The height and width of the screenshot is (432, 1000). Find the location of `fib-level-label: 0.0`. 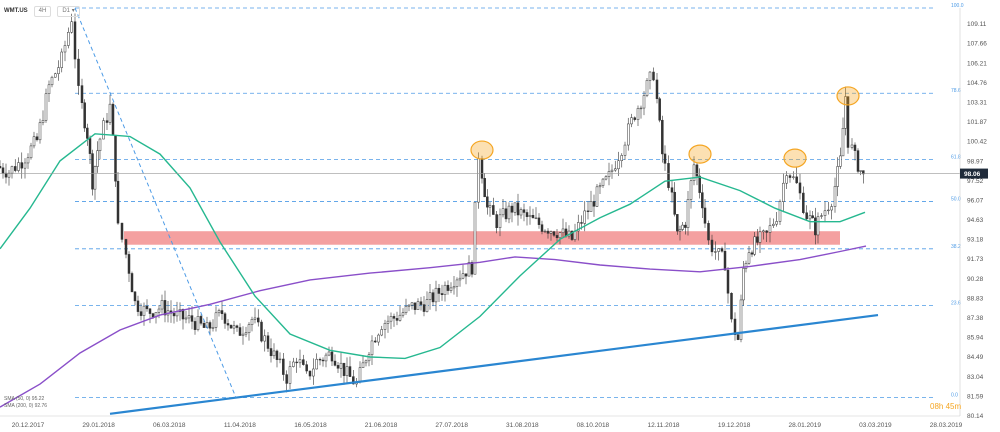

fib-level-label: 0.0 is located at coordinates (954, 396).